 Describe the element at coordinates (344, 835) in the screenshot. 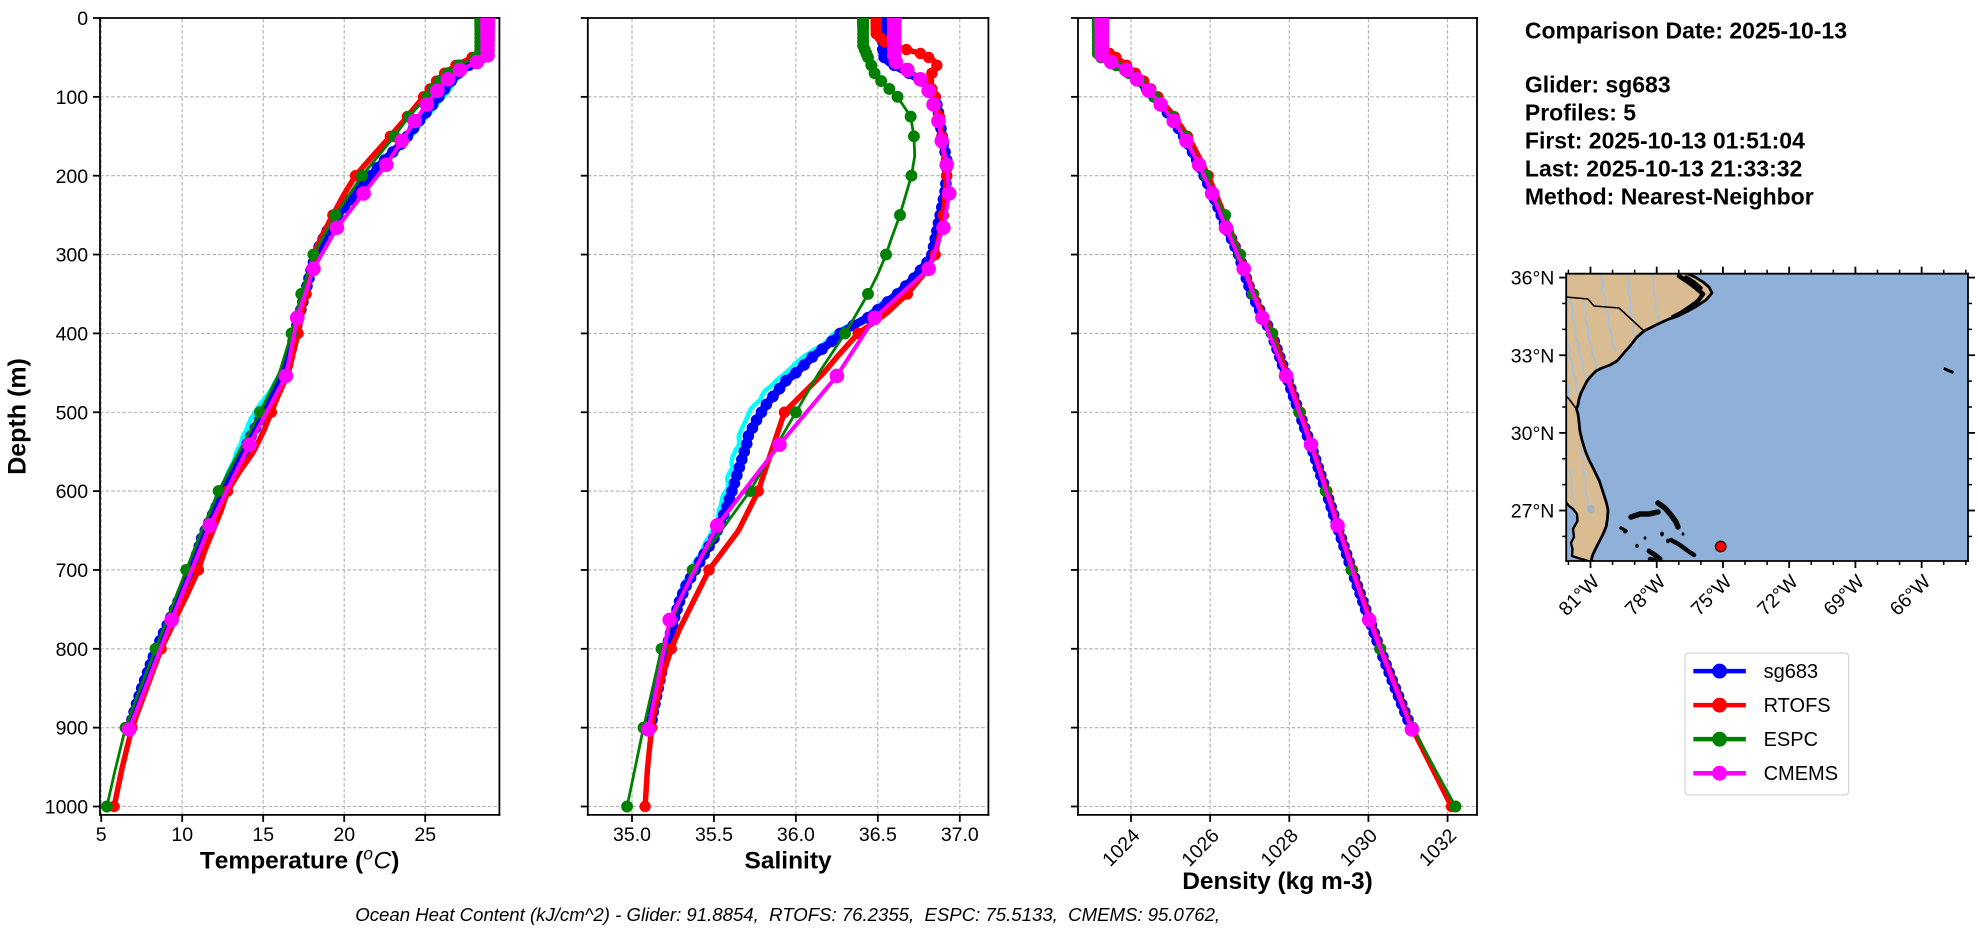

I see `svg-text: 20` at that location.